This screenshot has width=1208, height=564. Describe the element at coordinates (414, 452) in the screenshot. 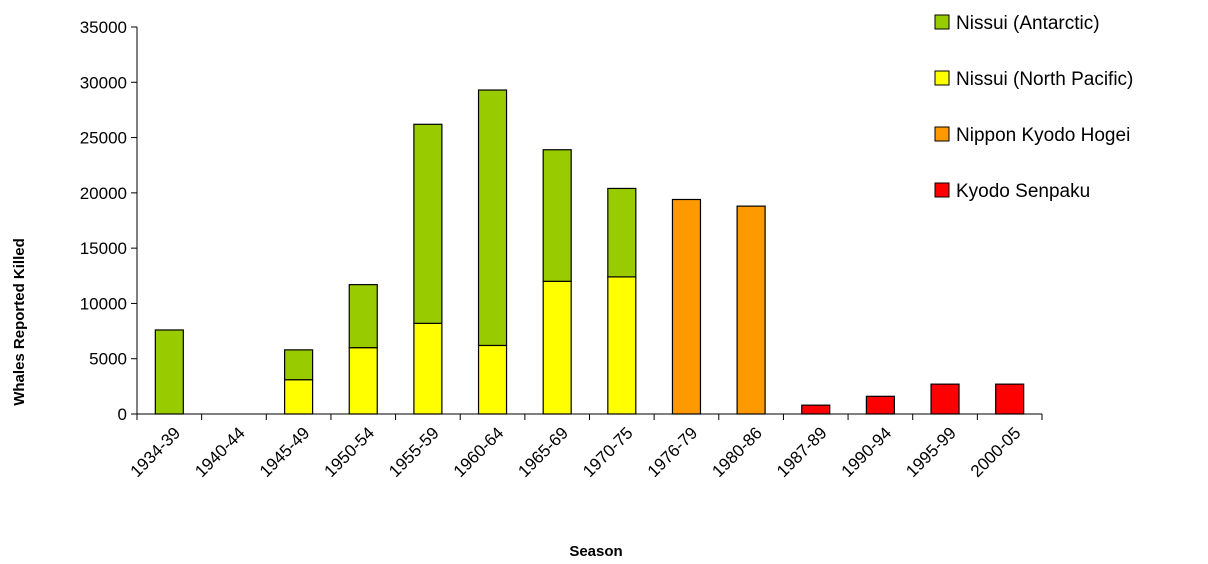

I see `x-tick-label: 1955-59` at that location.